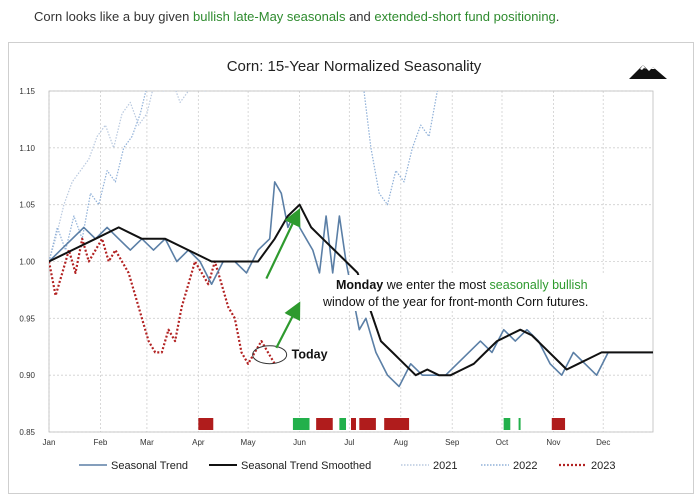 Image resolution: width=700 pixels, height=499 pixels. What do you see at coordinates (553, 442) in the screenshot?
I see `x-tick-label: Nov` at bounding box center [553, 442].